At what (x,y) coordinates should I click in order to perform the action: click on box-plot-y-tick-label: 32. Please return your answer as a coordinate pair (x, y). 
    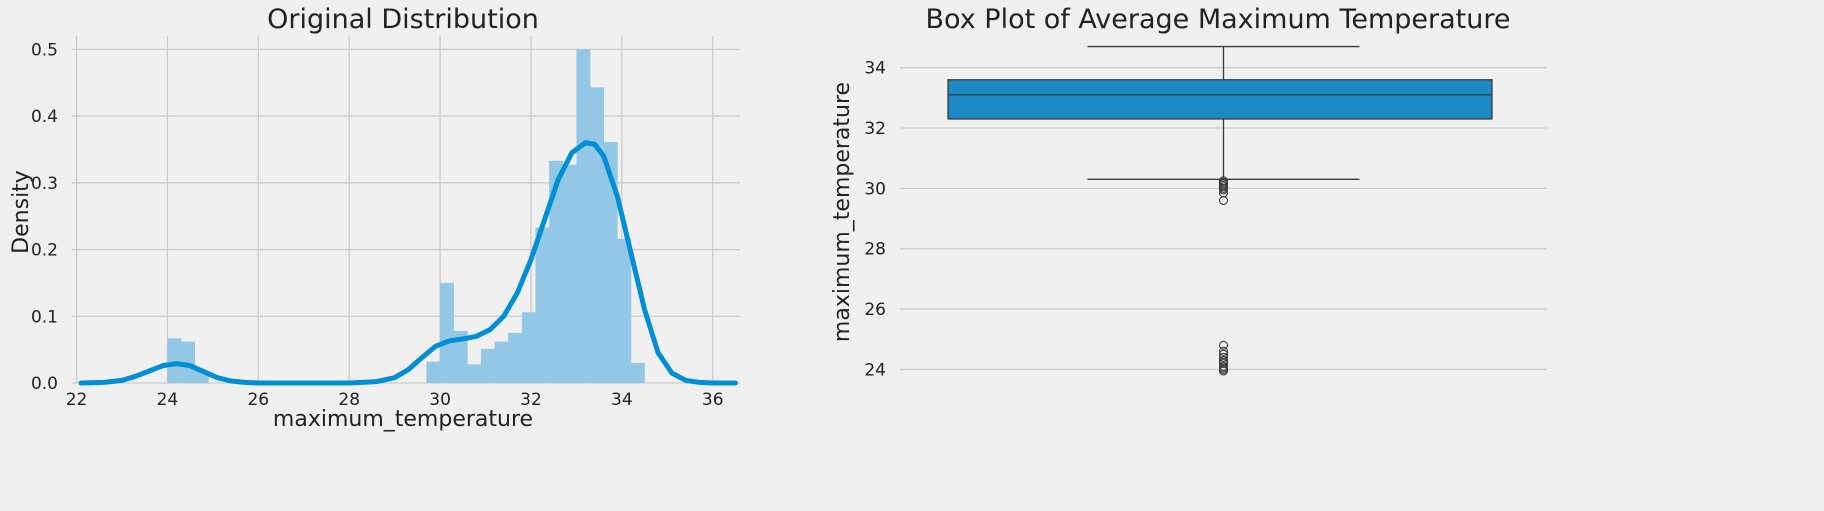
    Looking at the image, I should click on (875, 129).